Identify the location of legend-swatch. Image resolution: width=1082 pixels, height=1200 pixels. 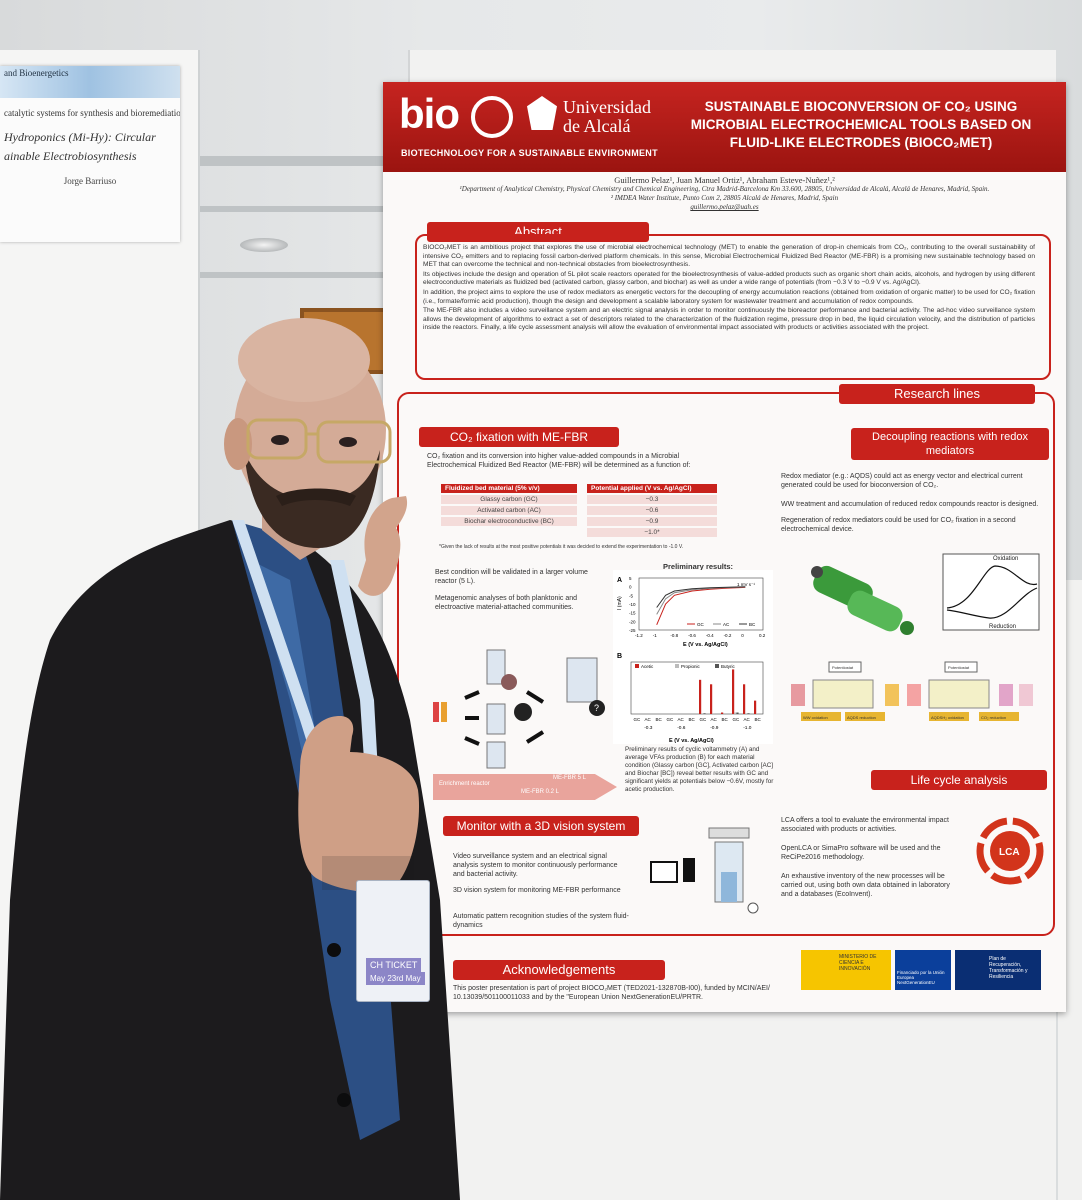
(677, 666).